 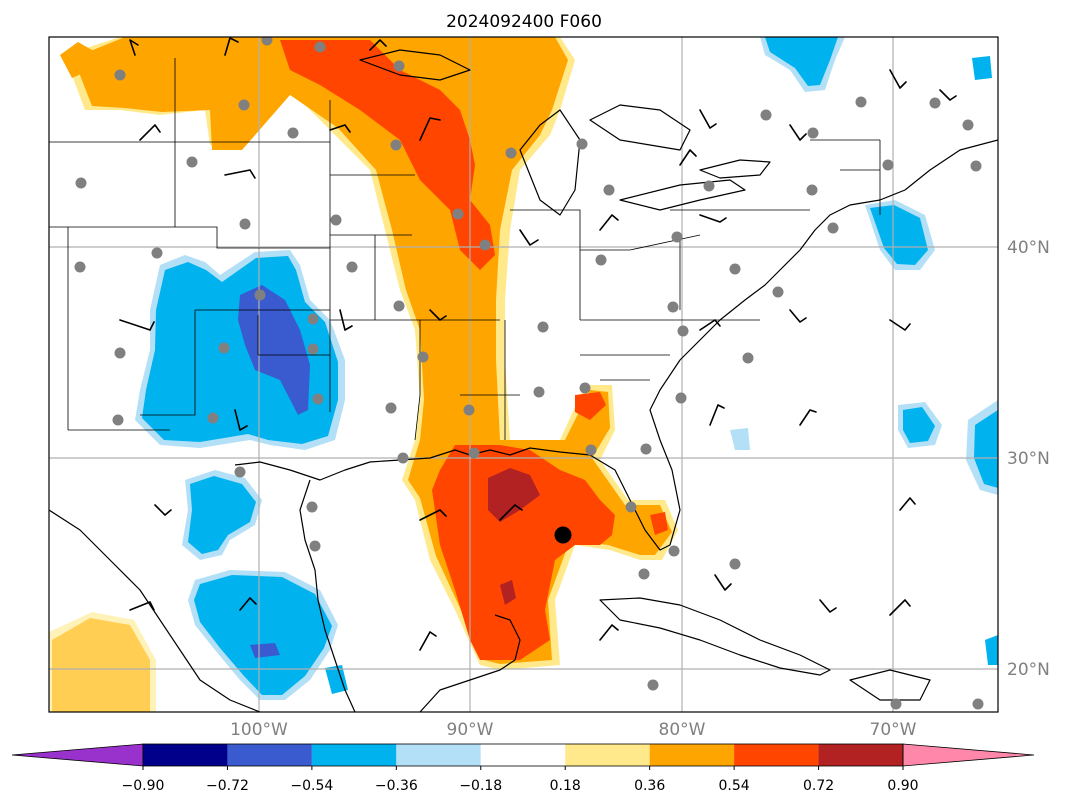 I want to click on lon-label-70w: 70°W, so click(x=893, y=730).